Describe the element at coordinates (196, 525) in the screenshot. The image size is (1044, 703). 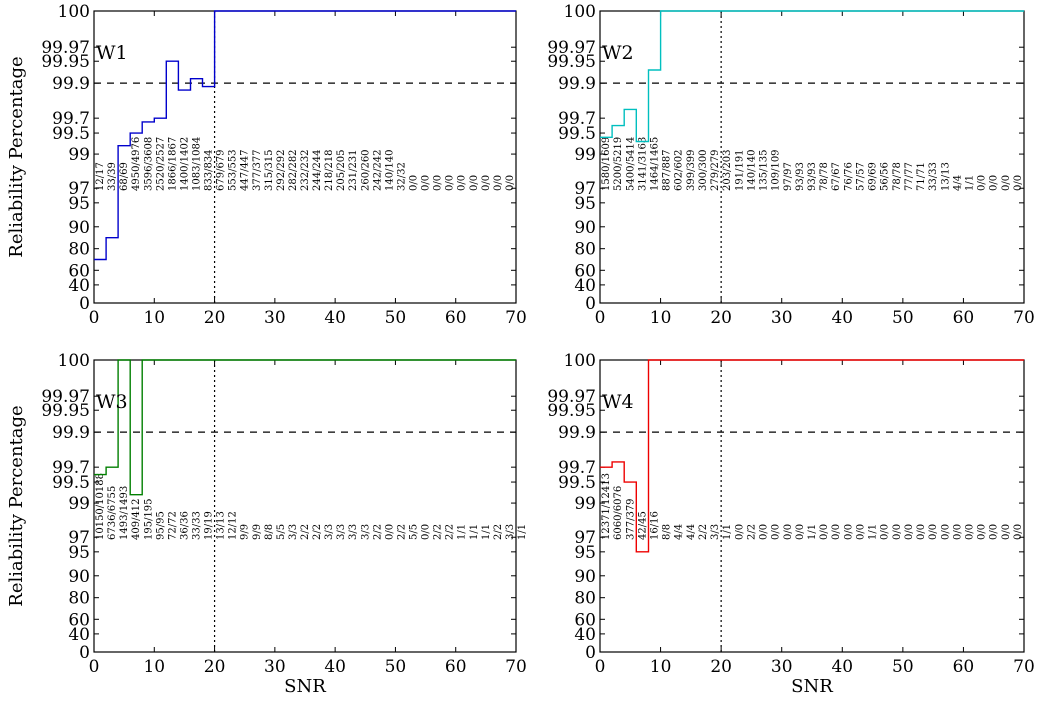
I see `count-label: 33/33` at that location.